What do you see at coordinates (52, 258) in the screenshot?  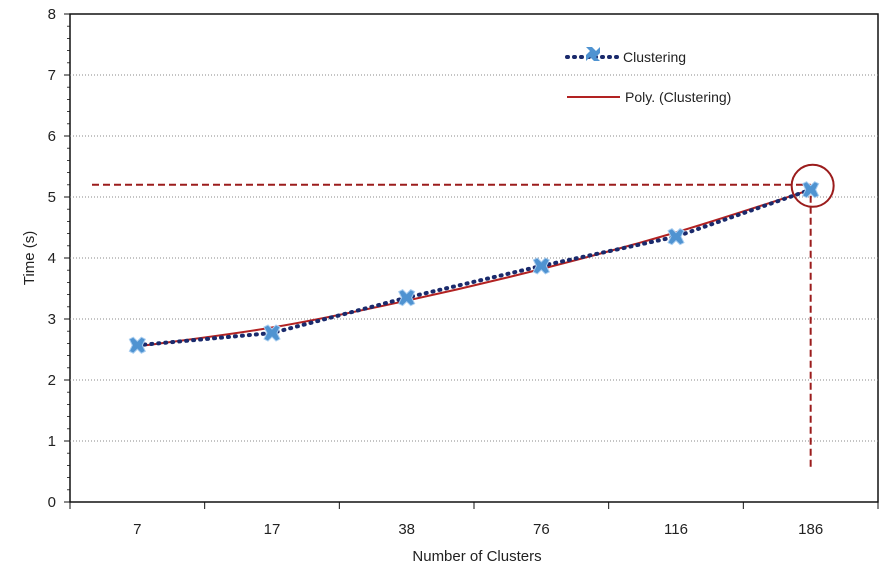 I see `y-tick-label: 4` at bounding box center [52, 258].